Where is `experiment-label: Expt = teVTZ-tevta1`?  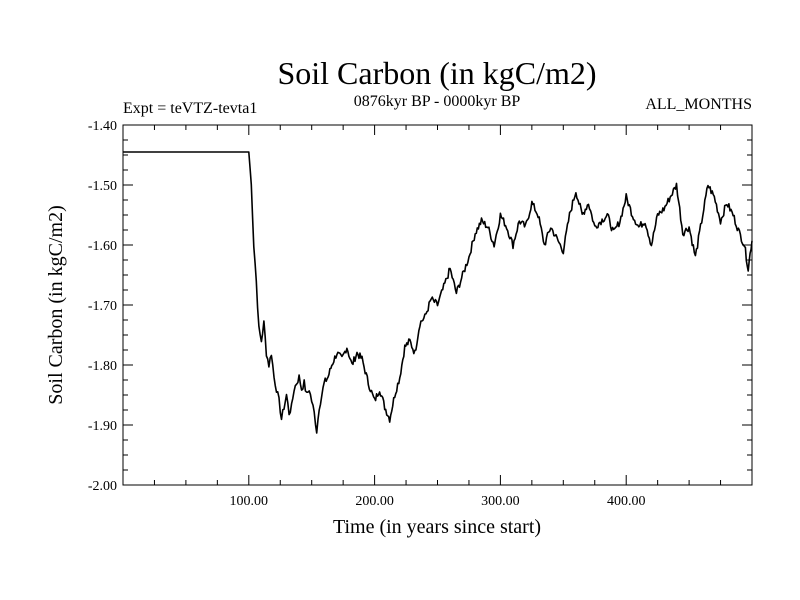
experiment-label: Expt = teVTZ-tevta1 is located at coordinates (190, 108).